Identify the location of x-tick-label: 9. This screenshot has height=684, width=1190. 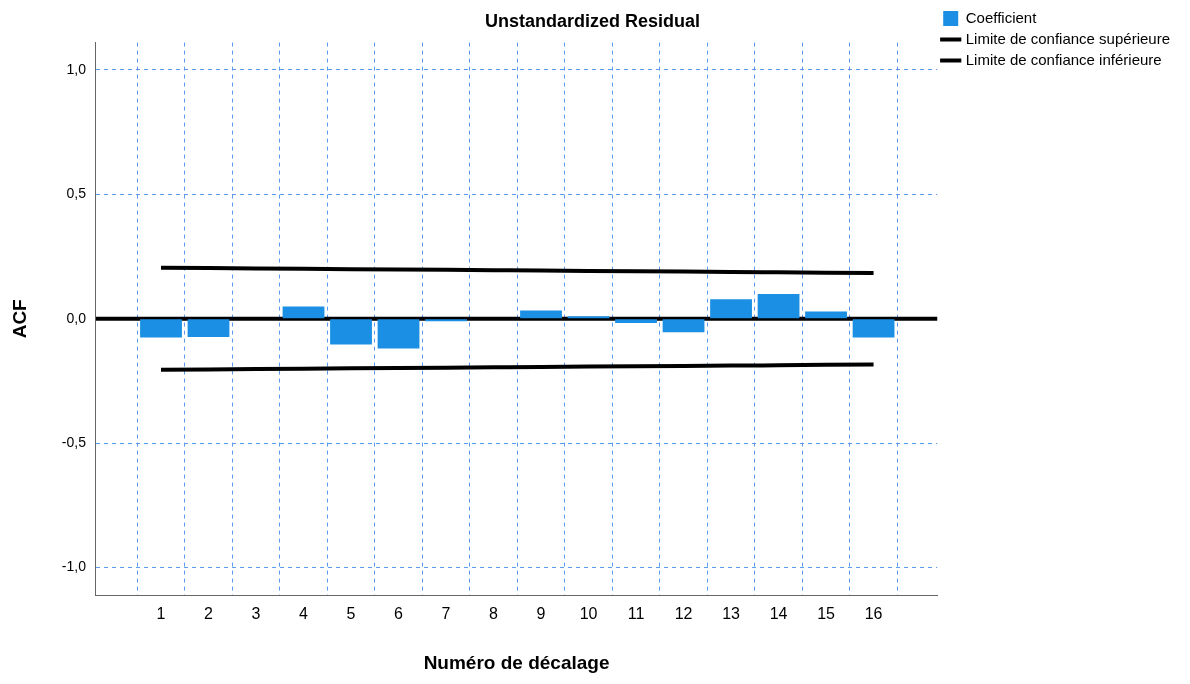
(541, 614).